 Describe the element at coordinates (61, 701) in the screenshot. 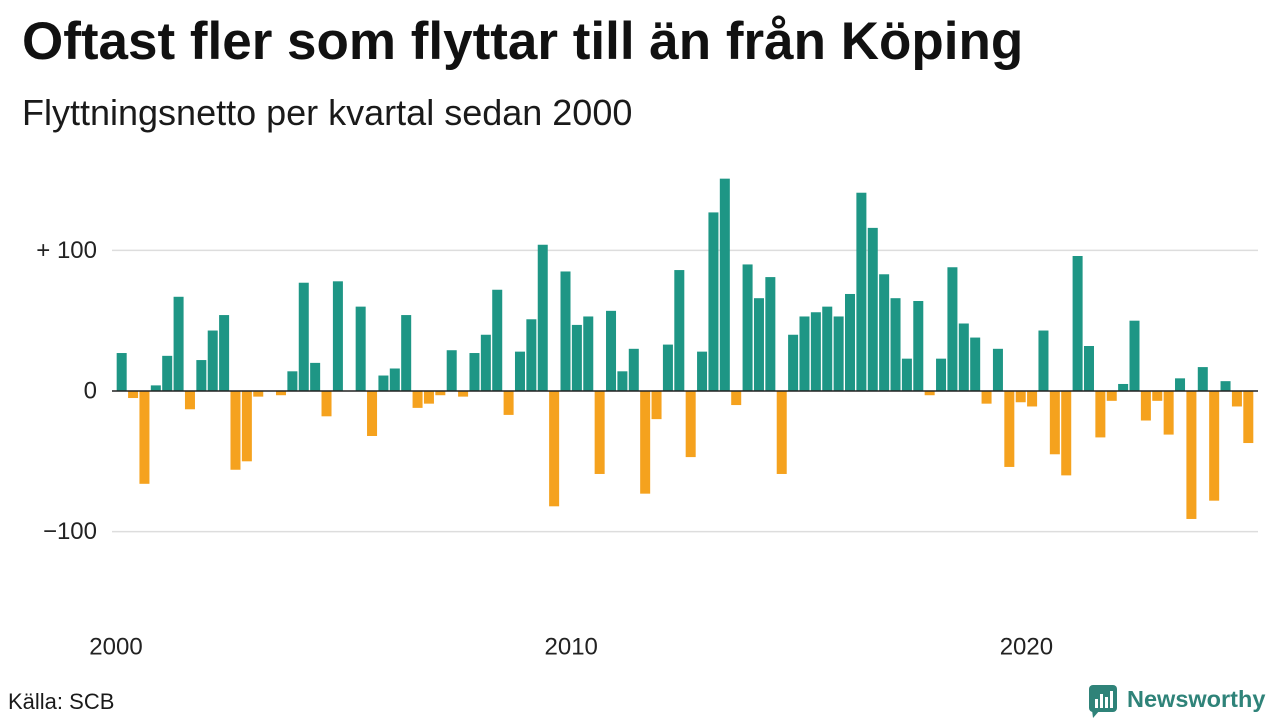

I see `source-note: Källa: SCB` at that location.